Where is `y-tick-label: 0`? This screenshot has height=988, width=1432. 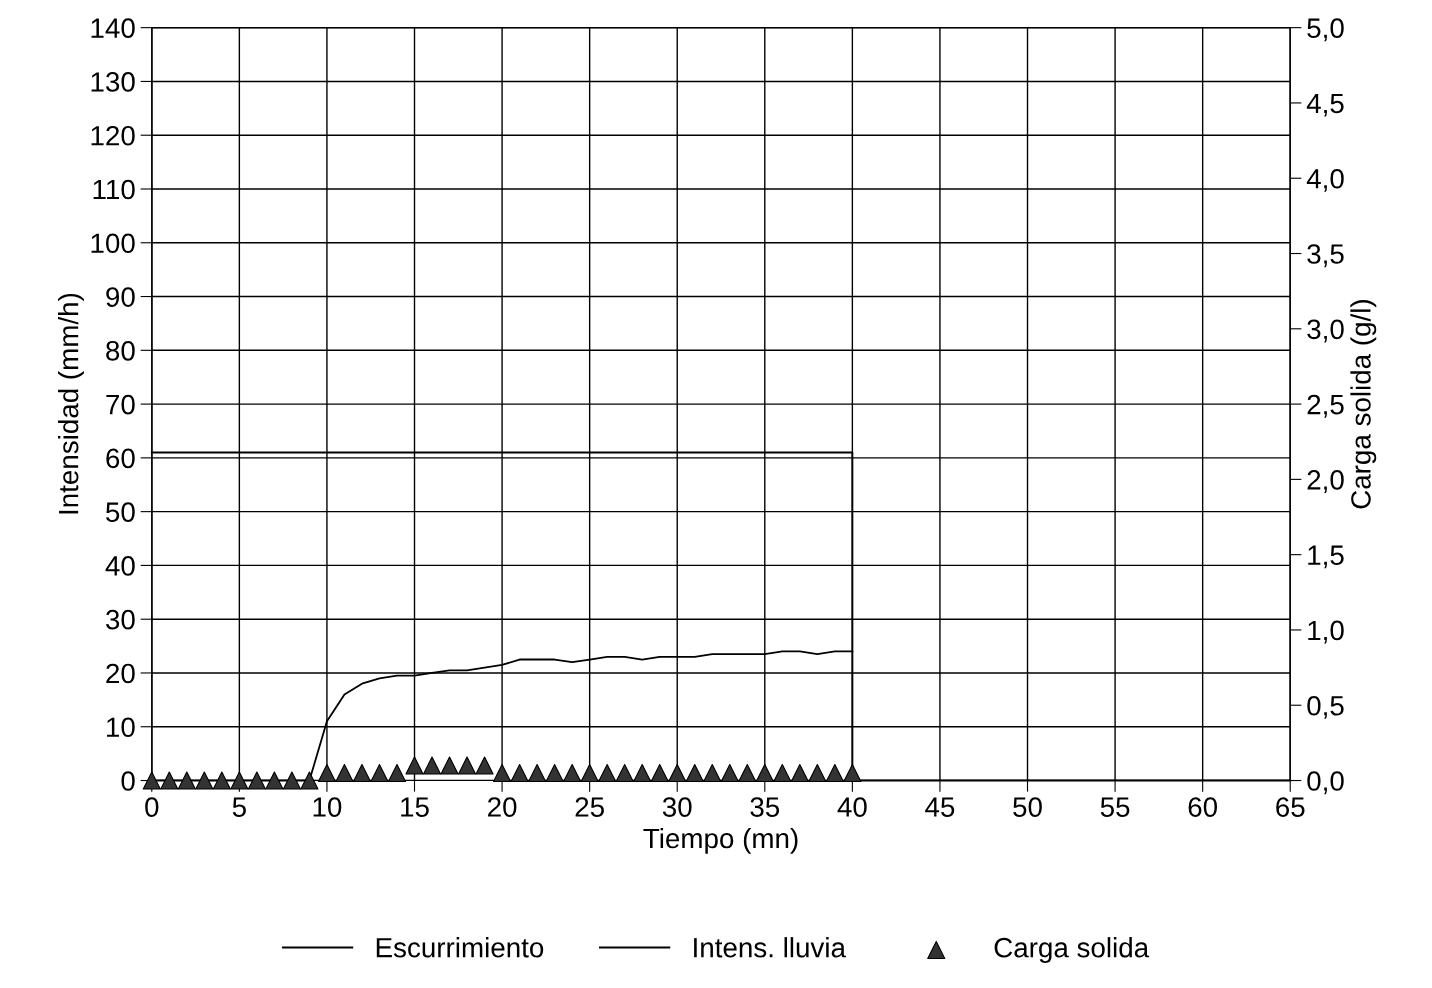
y-tick-label: 0 is located at coordinates (128, 781).